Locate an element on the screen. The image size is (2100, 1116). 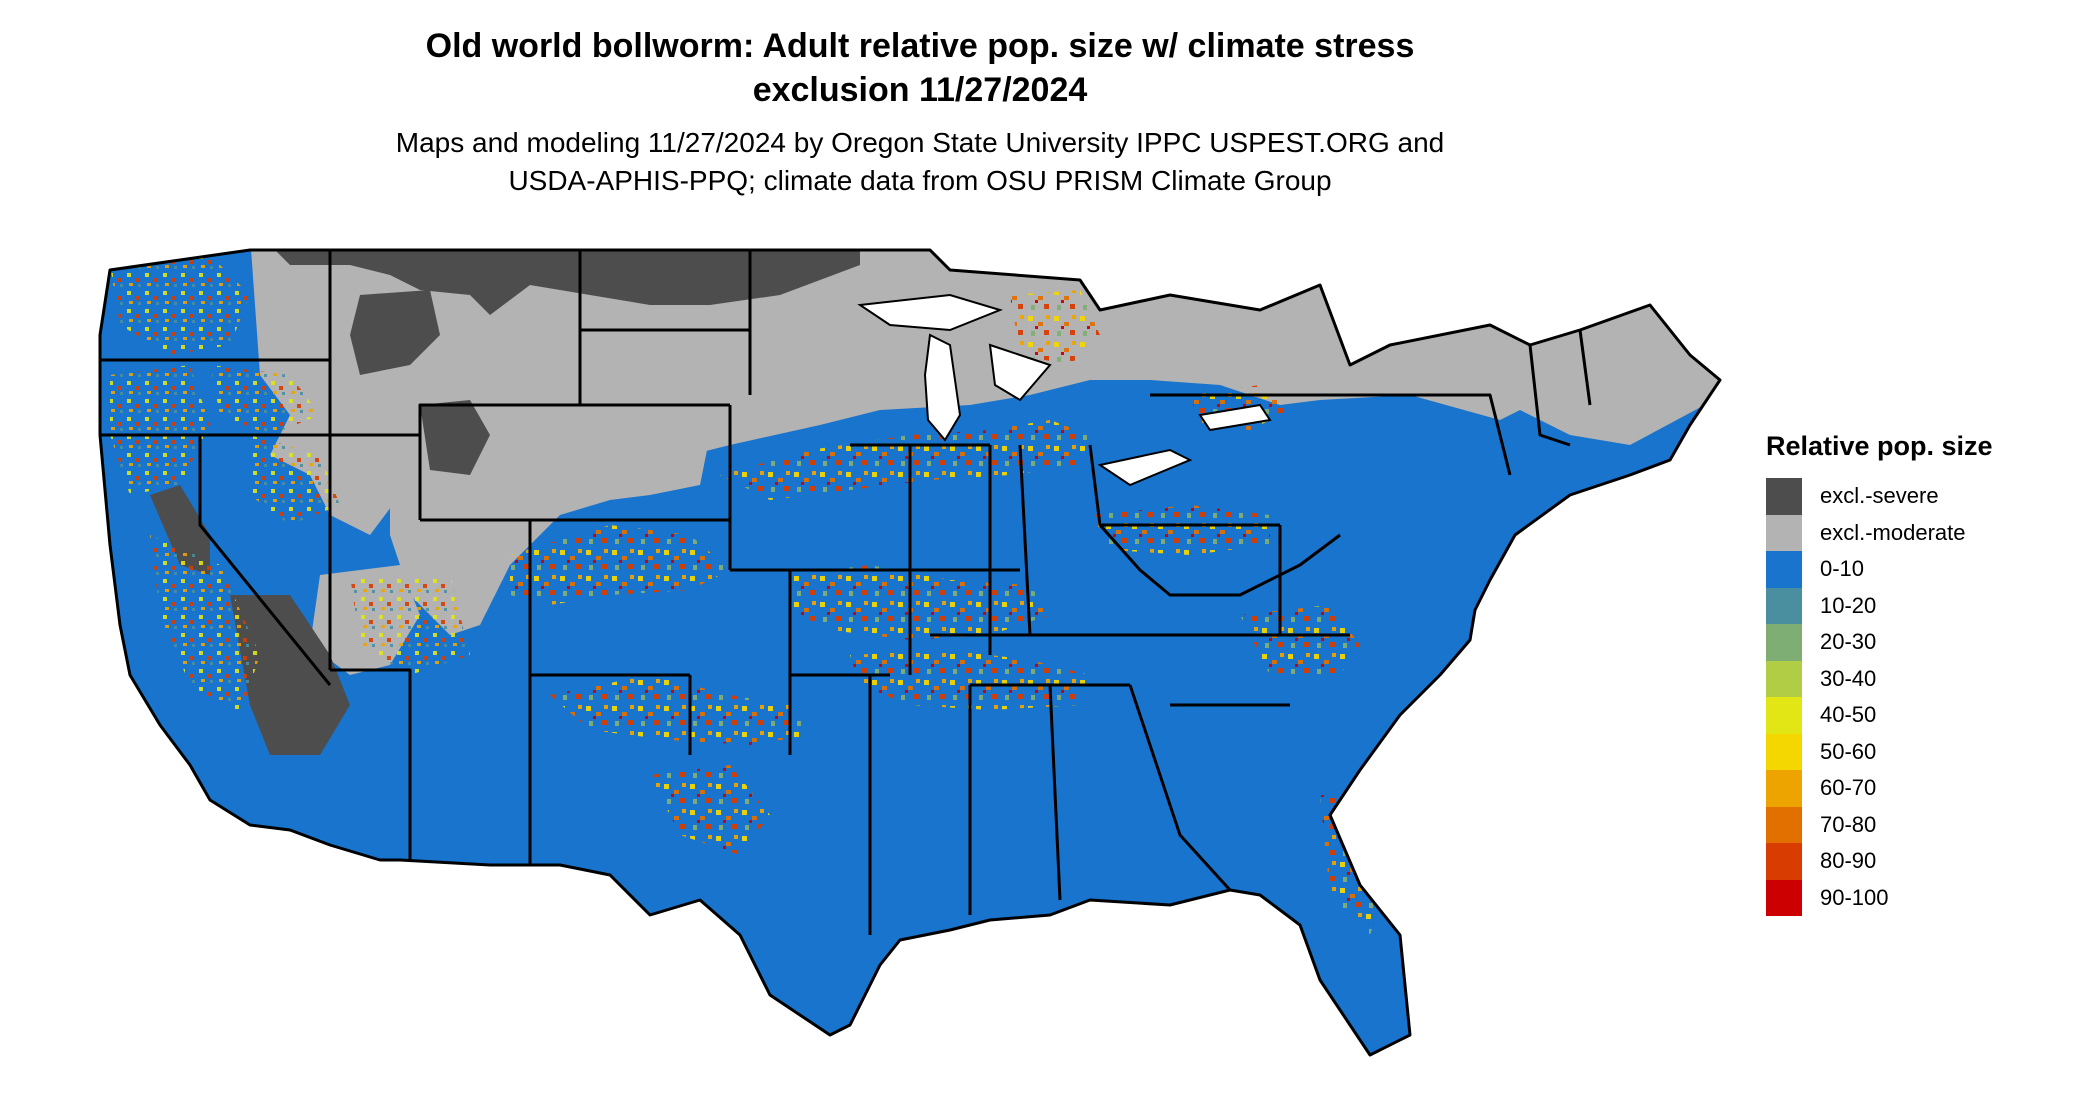
exclusion-severe-colorado is located at coordinates (455, 437).